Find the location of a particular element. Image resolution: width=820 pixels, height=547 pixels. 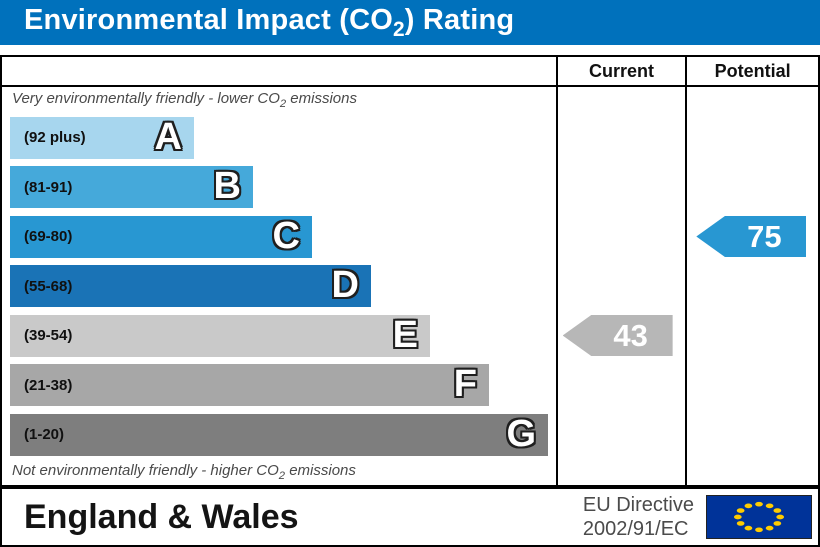

footer-bar: England & Wales EU Directive 2002/91/EC is located at coordinates (410, 517).